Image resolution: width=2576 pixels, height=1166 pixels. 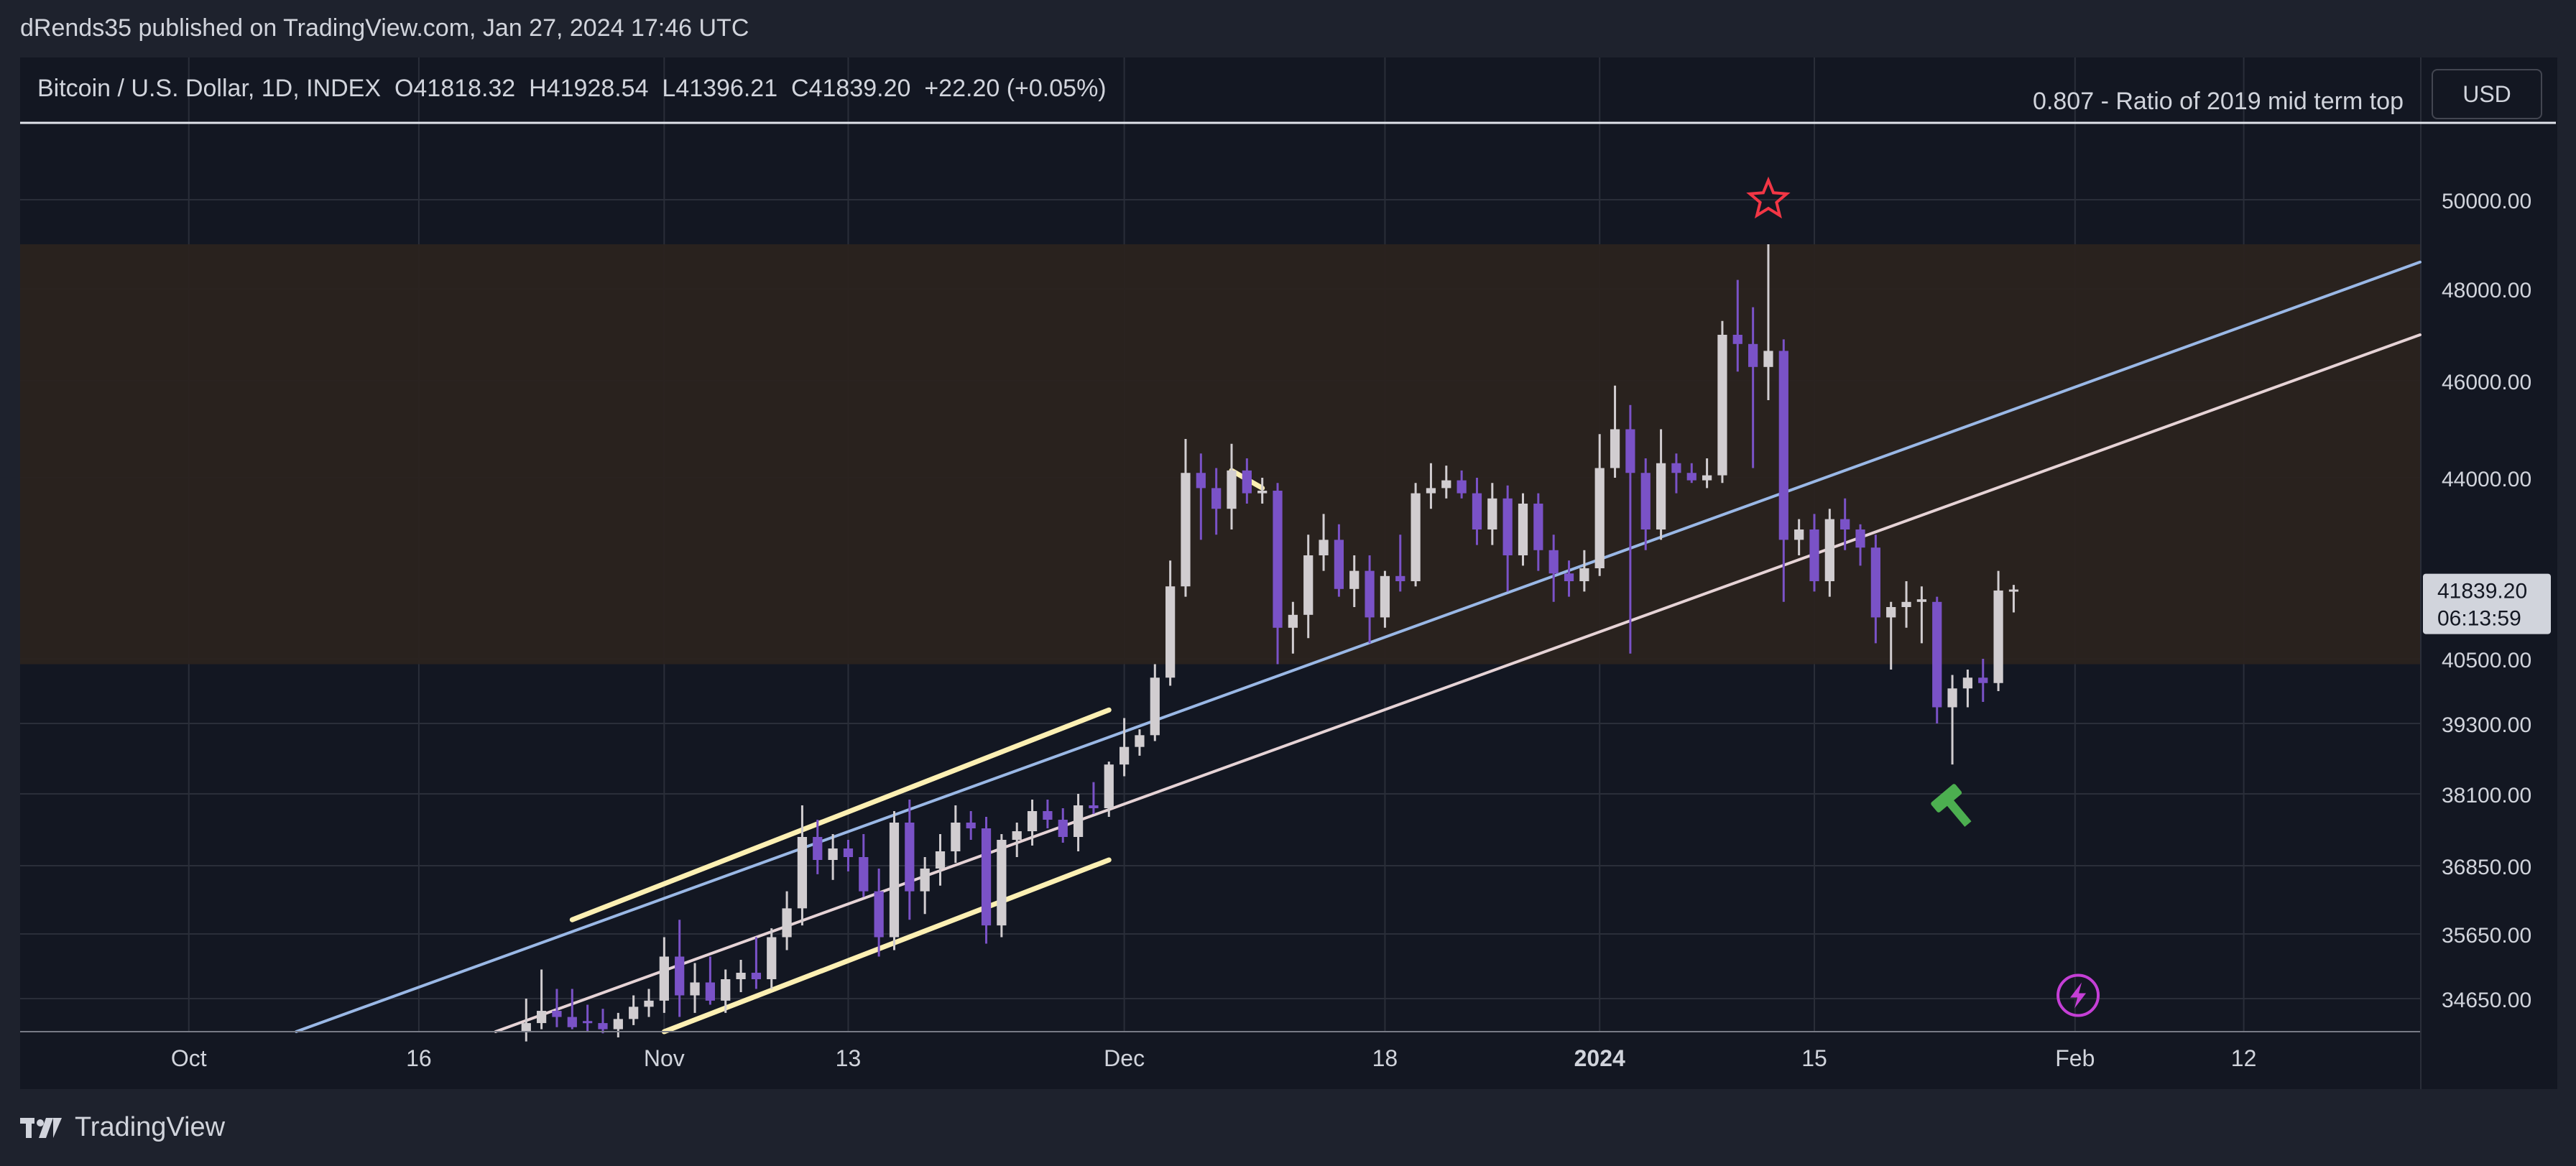 What do you see at coordinates (2486, 382) in the screenshot?
I see `price-tick-label: 46000.00` at bounding box center [2486, 382].